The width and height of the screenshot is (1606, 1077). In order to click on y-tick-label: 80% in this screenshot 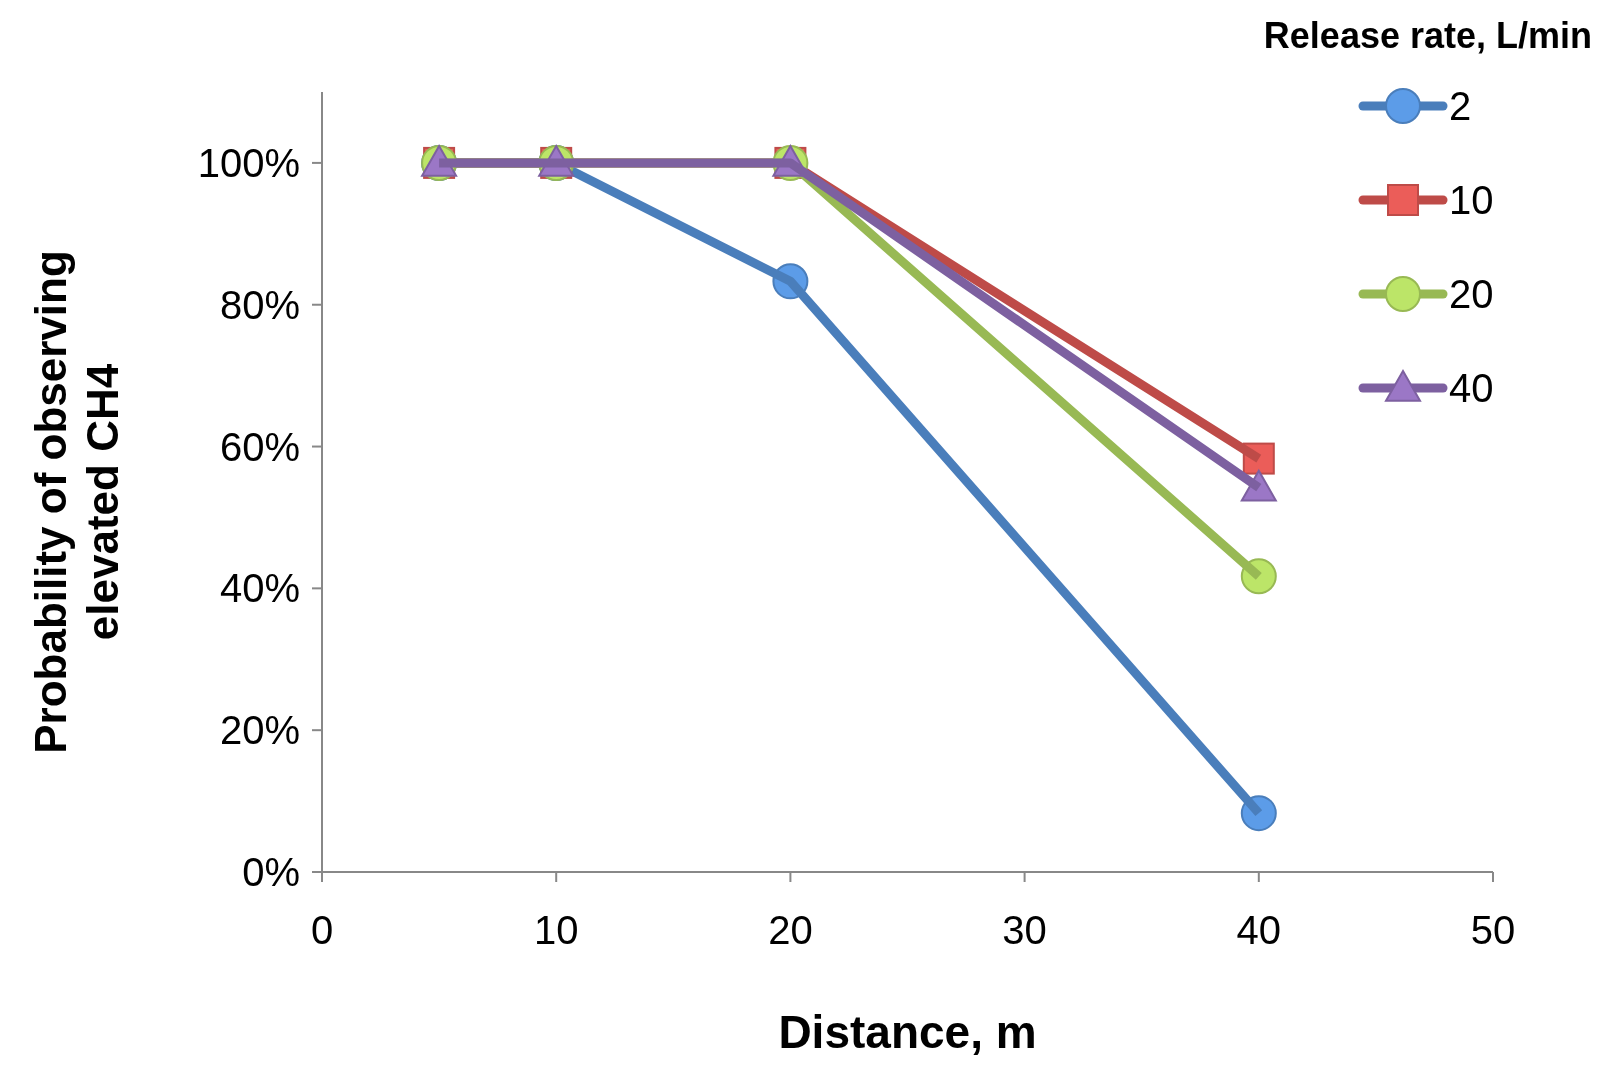, I will do `click(259, 304)`.